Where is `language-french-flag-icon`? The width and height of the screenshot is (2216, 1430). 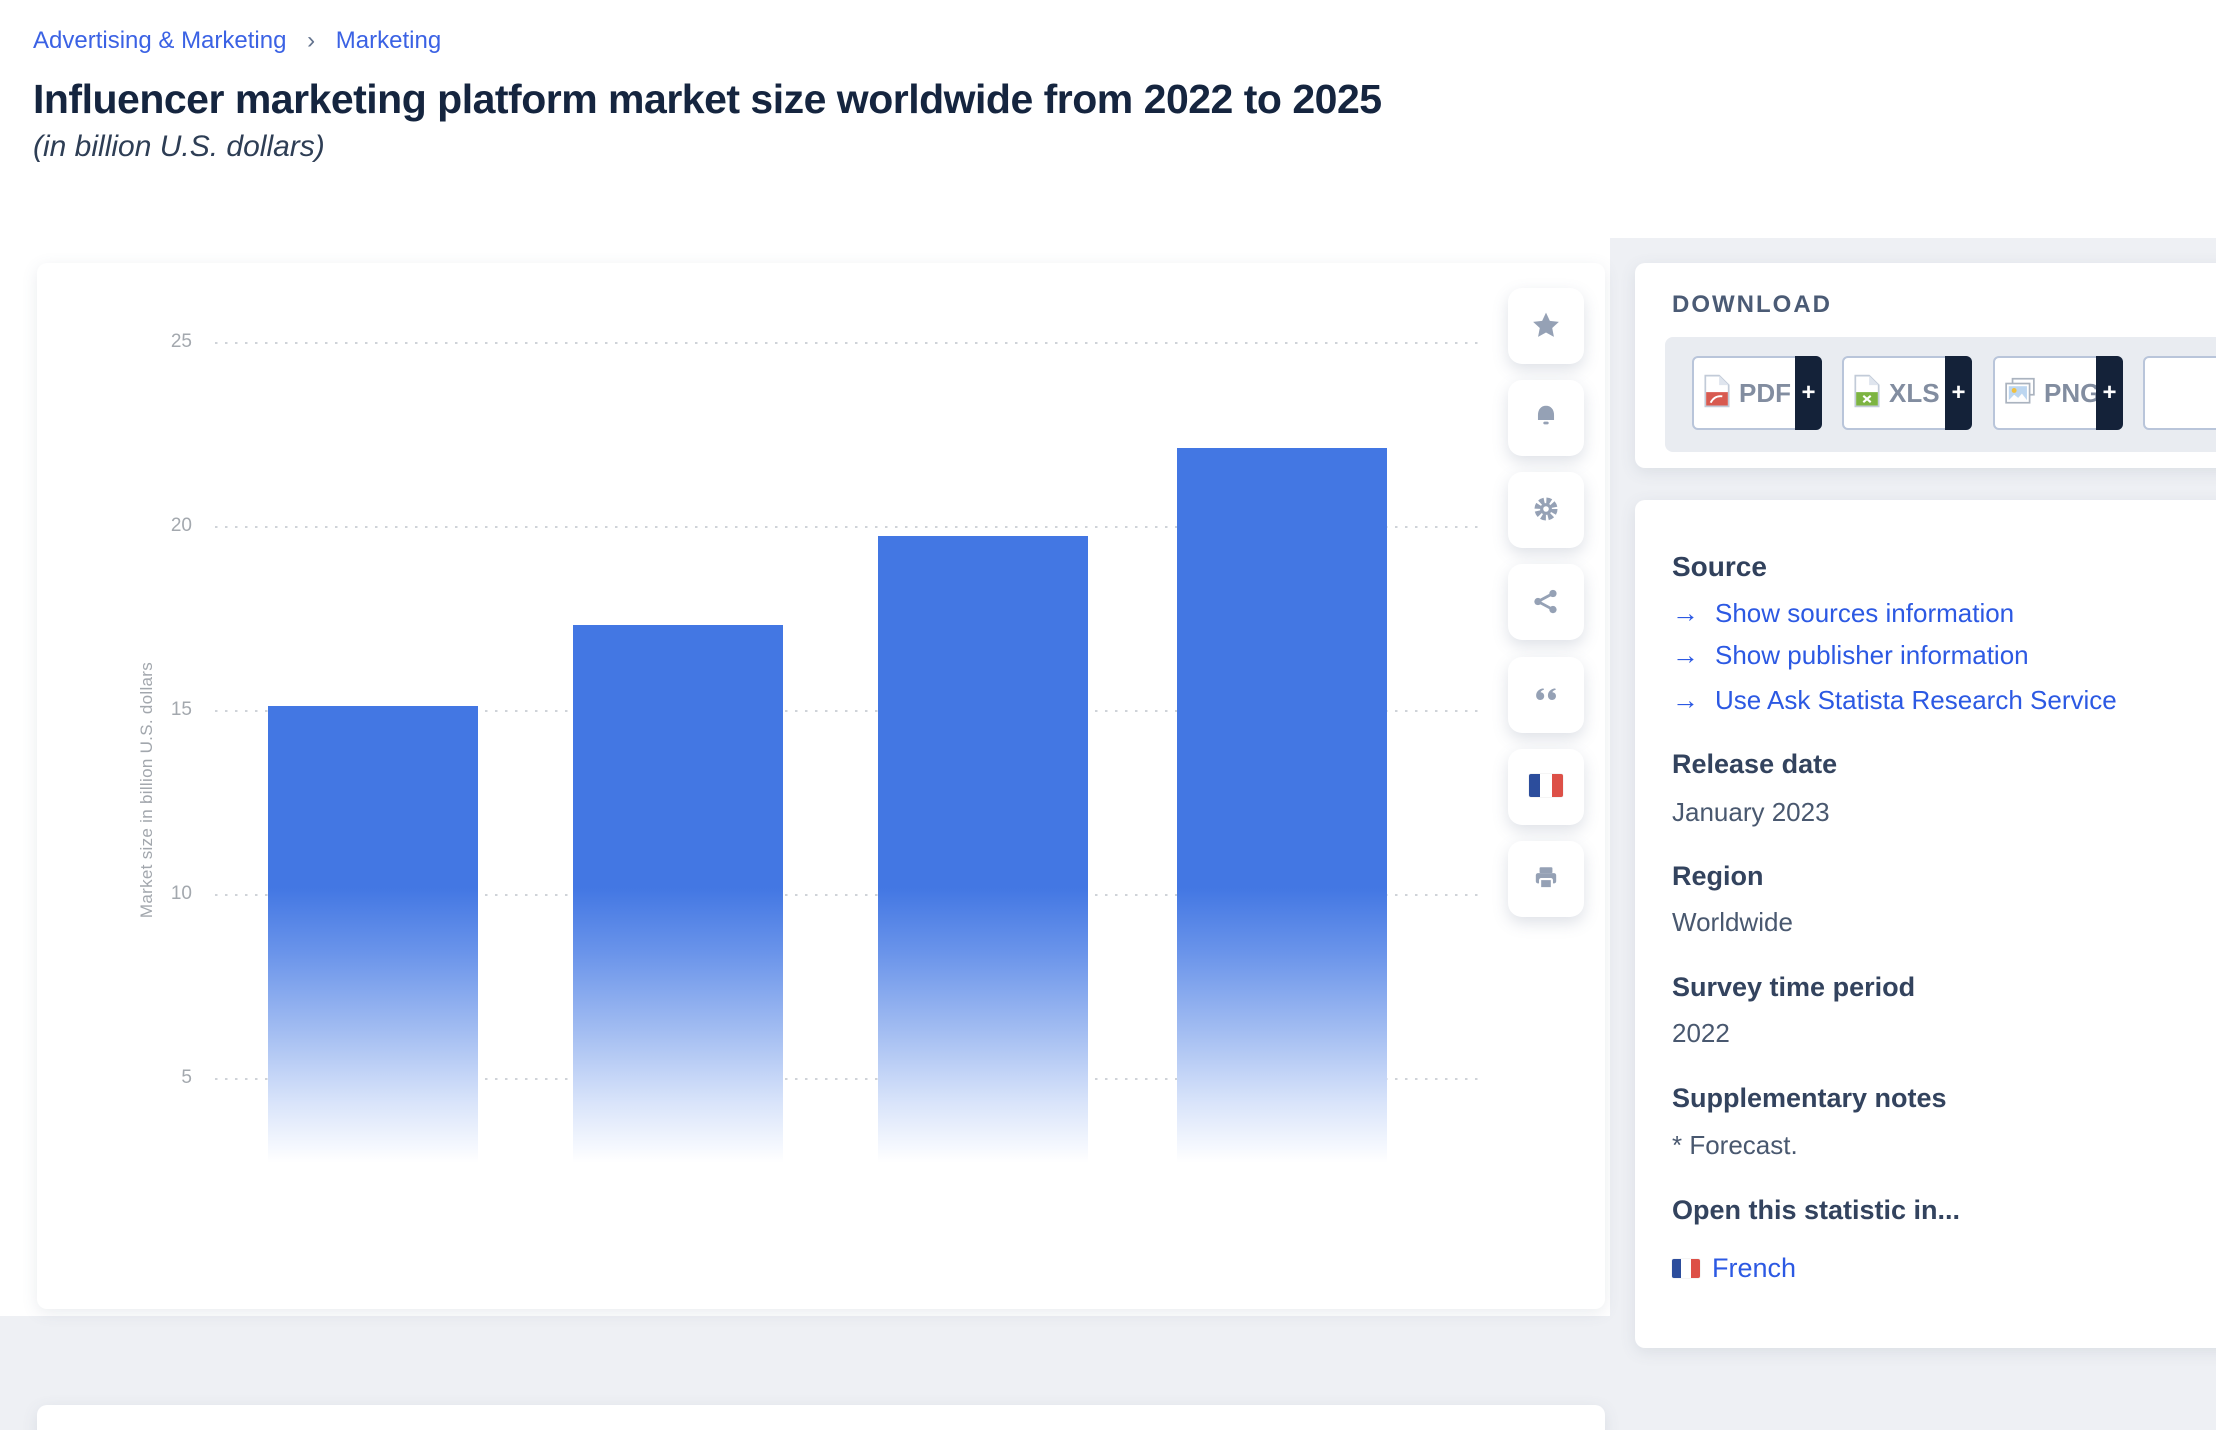
language-french-flag-icon is located at coordinates (1546, 787).